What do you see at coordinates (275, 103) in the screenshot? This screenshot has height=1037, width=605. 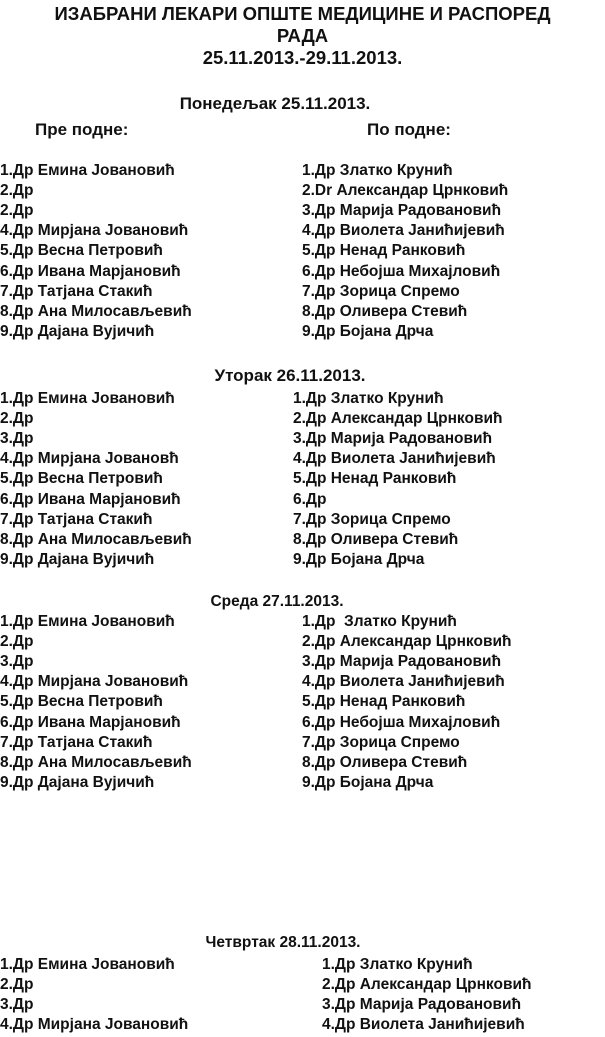 I see `day-heading: Понедељак 25.11.2013.` at bounding box center [275, 103].